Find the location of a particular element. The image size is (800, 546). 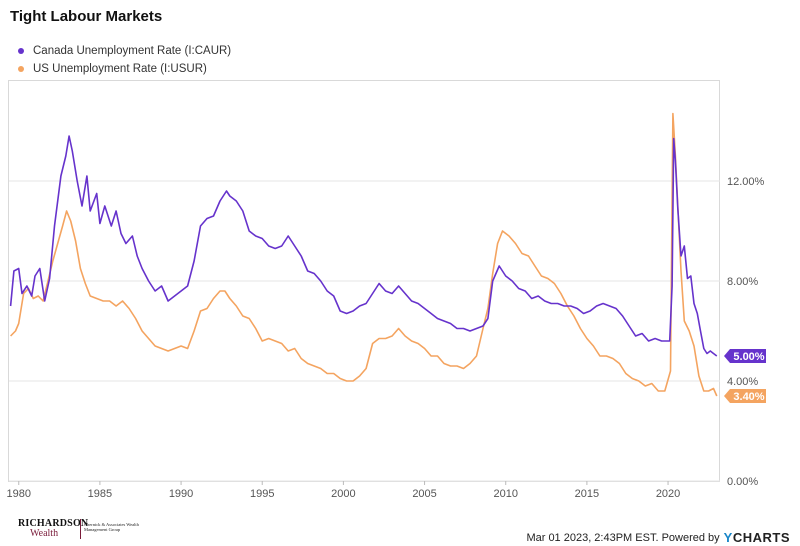

x-tick-label: 1980 is located at coordinates (18, 494).